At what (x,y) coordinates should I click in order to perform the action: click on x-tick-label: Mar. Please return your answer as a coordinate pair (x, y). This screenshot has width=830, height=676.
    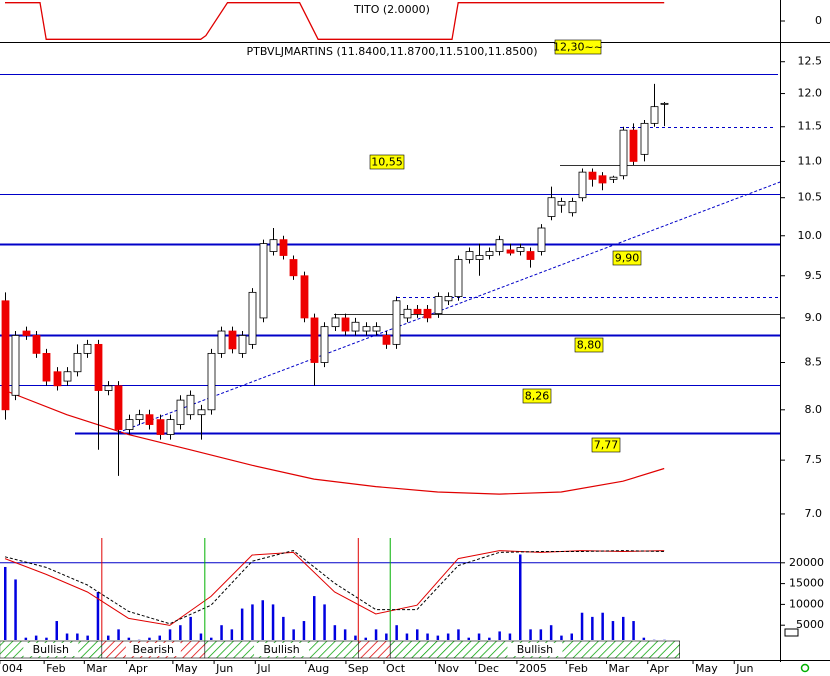
    Looking at the image, I should click on (96, 668).